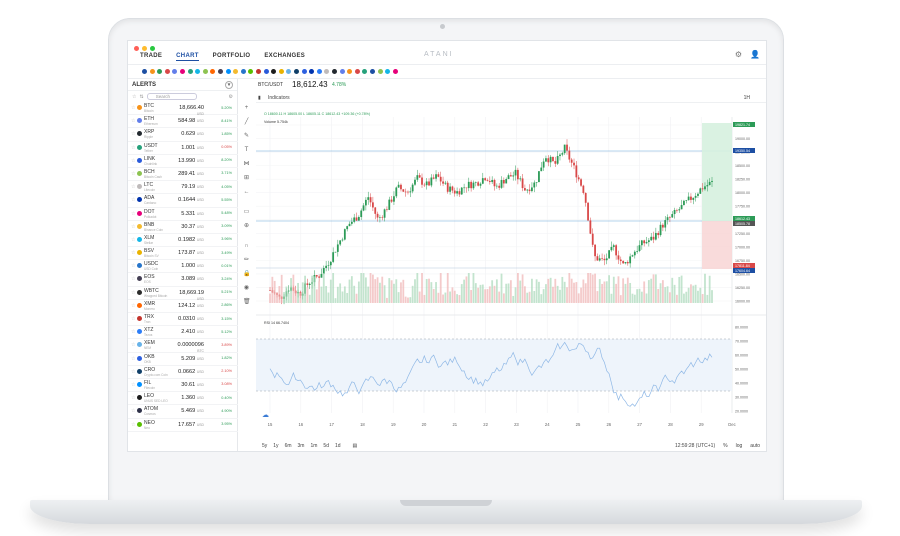 The width and height of the screenshot is (900, 536). Describe the element at coordinates (183, 372) in the screenshot. I see `coin-row: ☆ CRO Crypto.com Coin 0.0662 USD 2.10%` at that location.